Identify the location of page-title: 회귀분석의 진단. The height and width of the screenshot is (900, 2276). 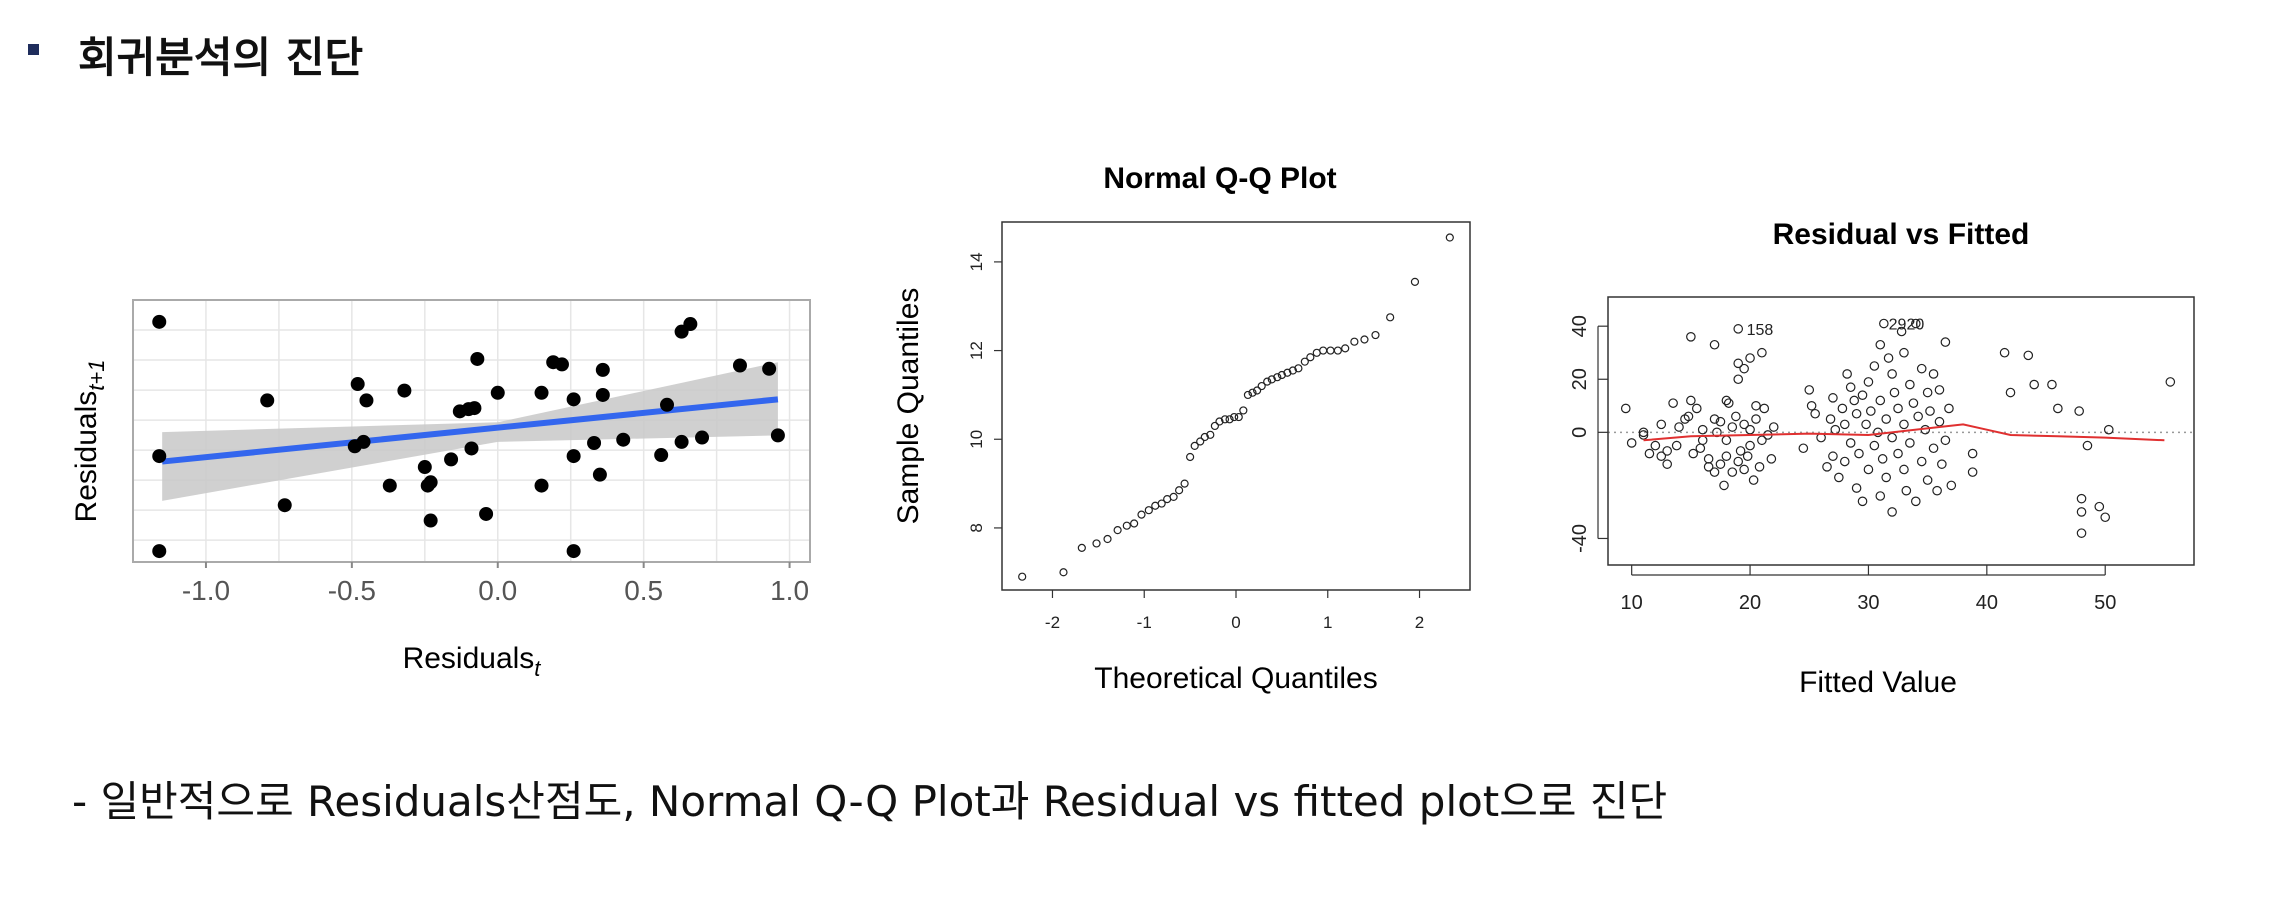
(221, 57).